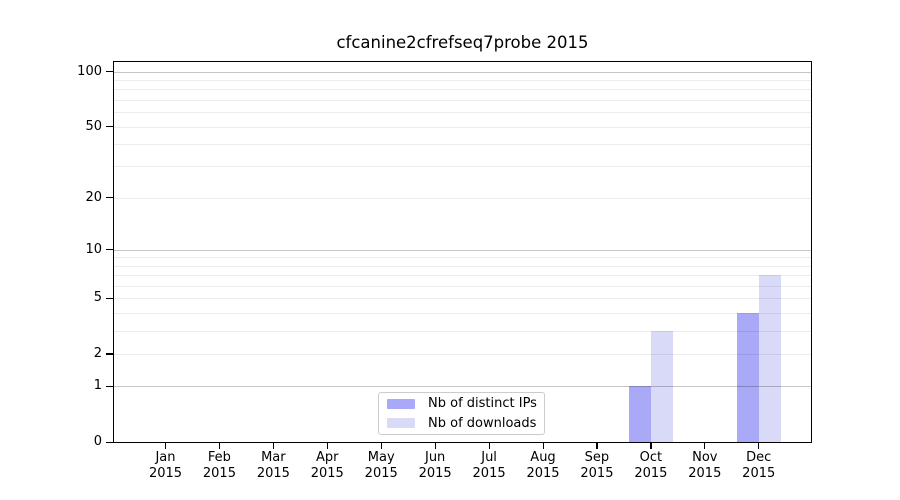 The image size is (900, 500). I want to click on legend-label-distinct-ips: Nb of distinct IPs, so click(482, 404).